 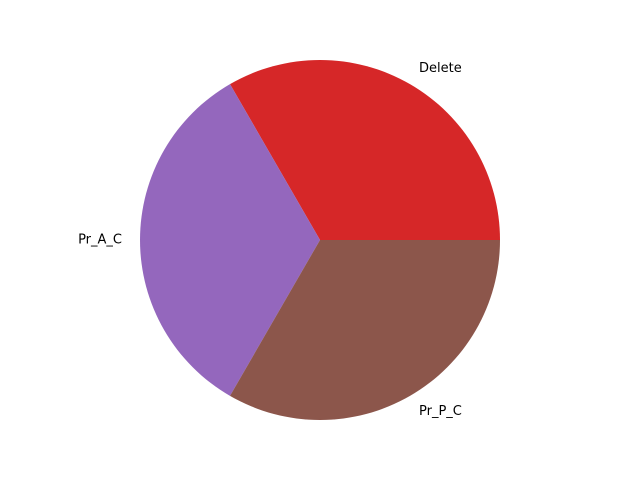 What do you see at coordinates (440, 411) in the screenshot?
I see `pie-label-pr-p-c: Pr_P_C` at bounding box center [440, 411].